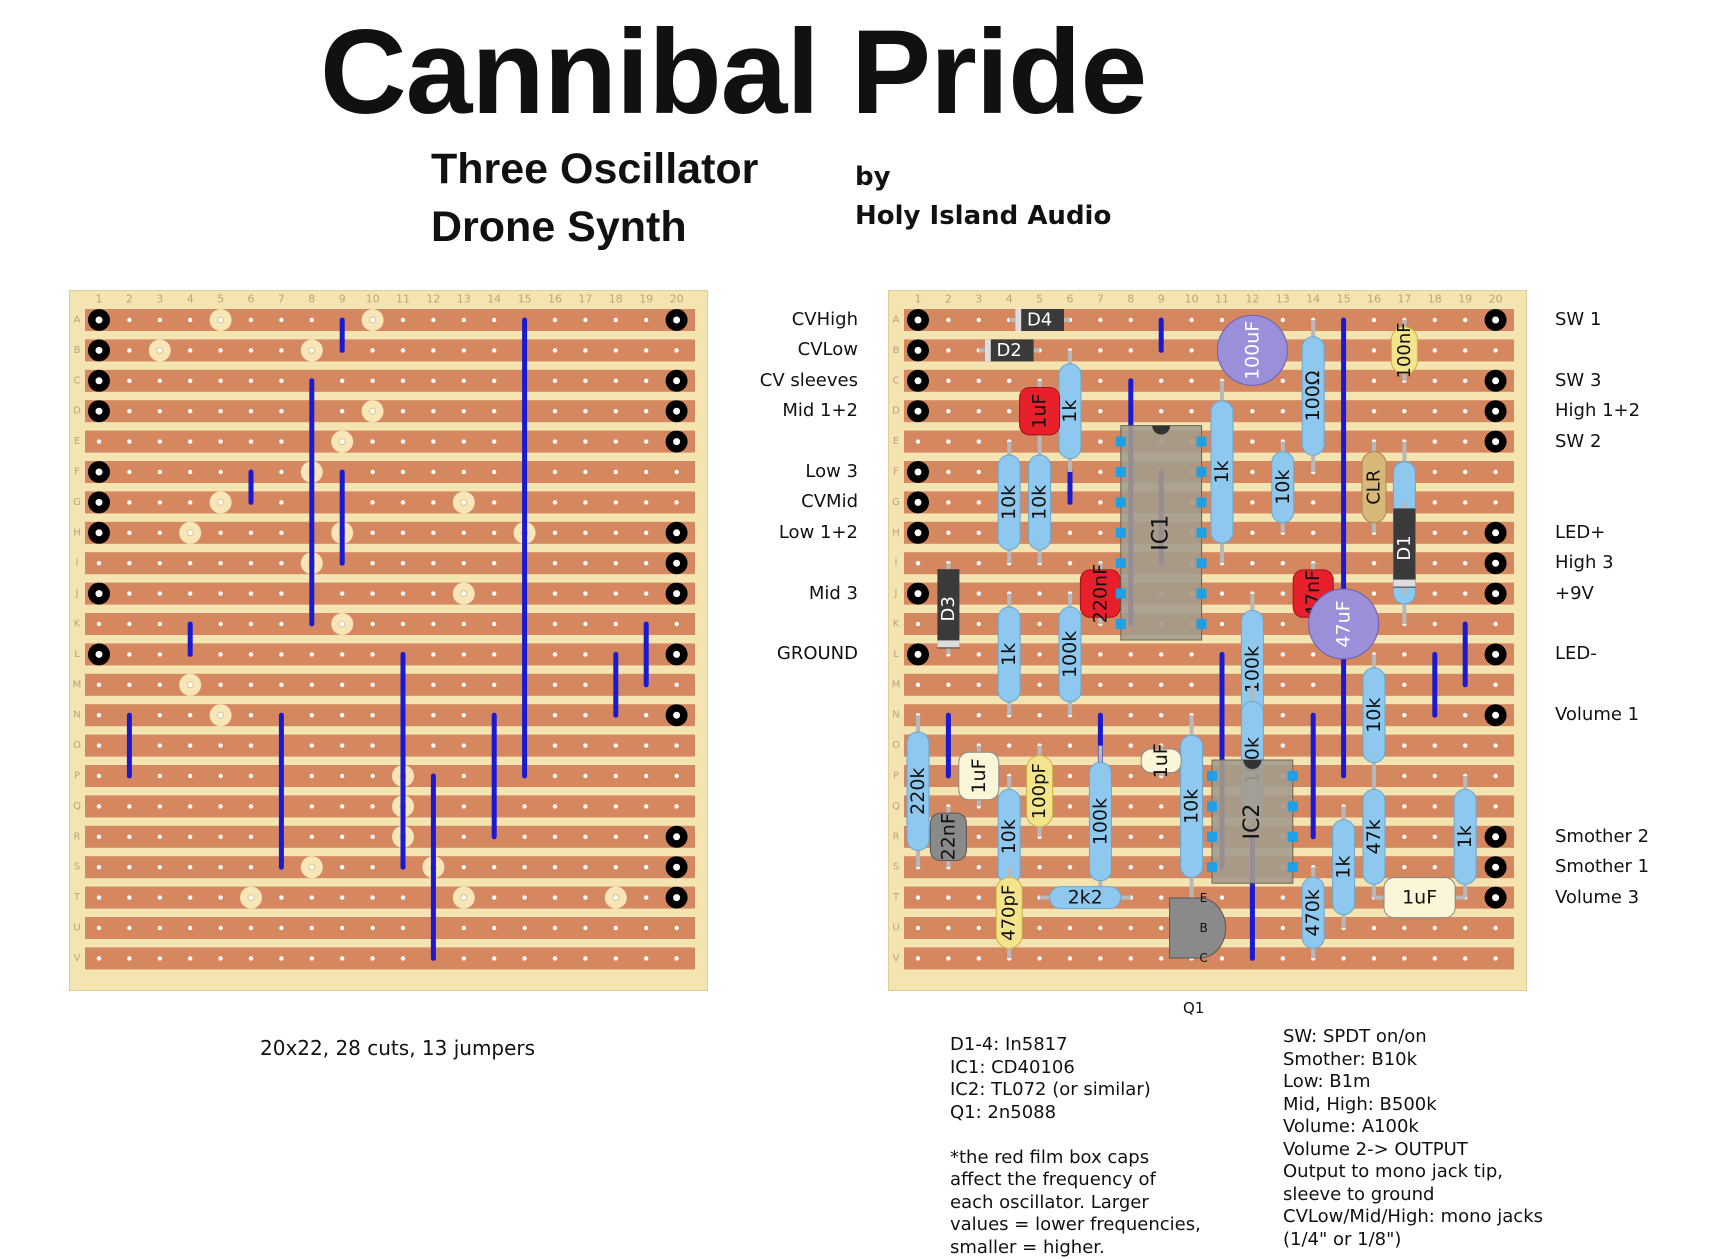 The width and height of the screenshot is (1731, 1259). I want to click on note-line: Volume 2-> OUTPUT, so click(1375, 1149).